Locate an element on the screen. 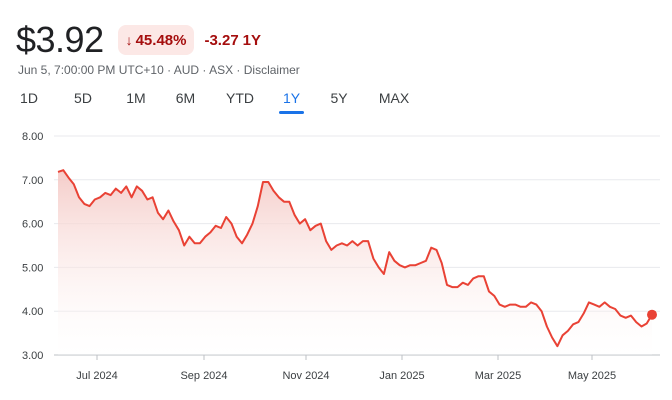 The width and height of the screenshot is (672, 400). tab-1d: 1D is located at coordinates (29, 98).